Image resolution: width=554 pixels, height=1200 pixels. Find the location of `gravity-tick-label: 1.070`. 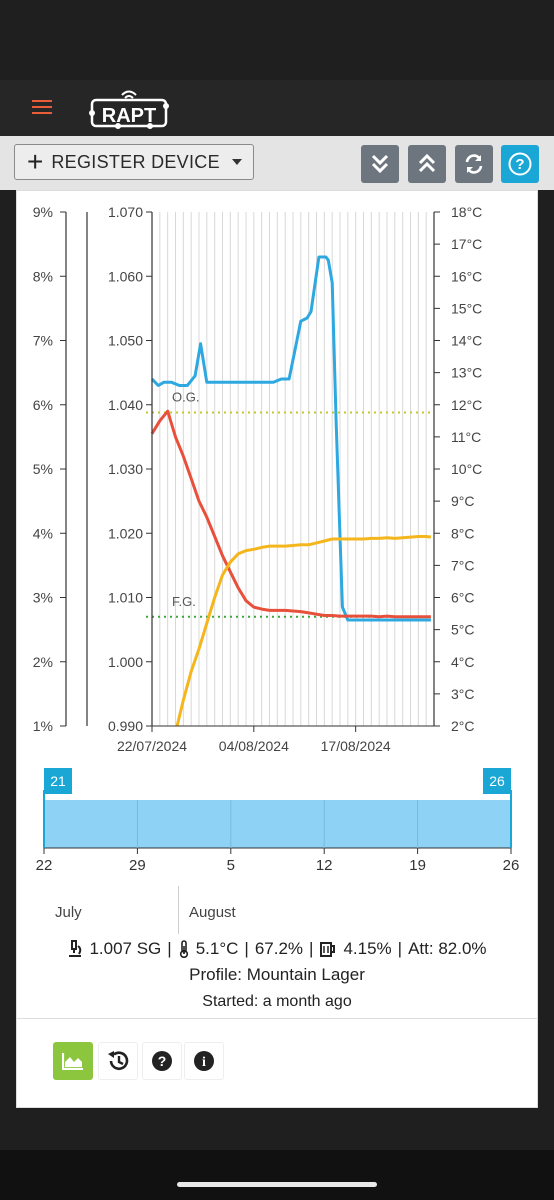

gravity-tick-label: 1.070 is located at coordinates (125, 212).